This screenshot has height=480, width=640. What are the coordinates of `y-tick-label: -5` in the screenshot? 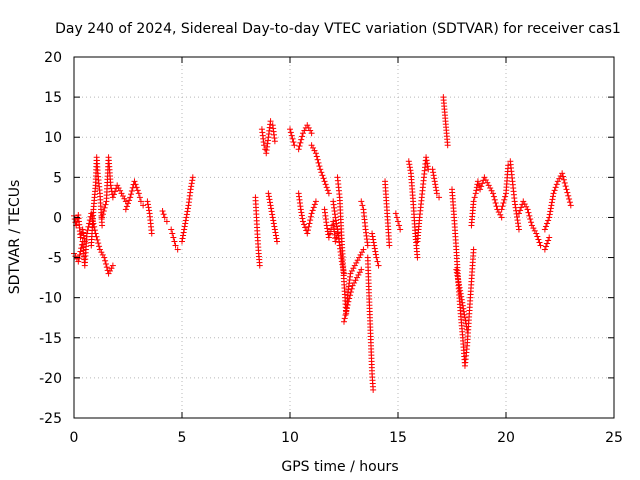 It's located at (55, 259).